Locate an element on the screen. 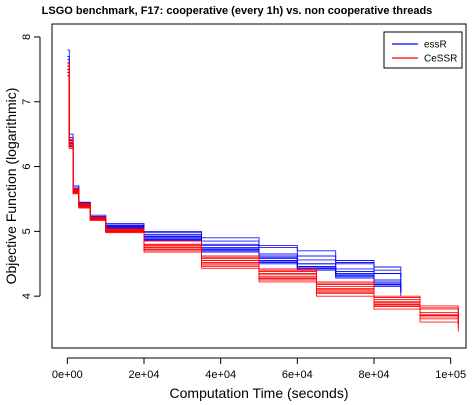 Image resolution: width=474 pixels, height=405 pixels. y-tick-label: 4 is located at coordinates (27, 296).